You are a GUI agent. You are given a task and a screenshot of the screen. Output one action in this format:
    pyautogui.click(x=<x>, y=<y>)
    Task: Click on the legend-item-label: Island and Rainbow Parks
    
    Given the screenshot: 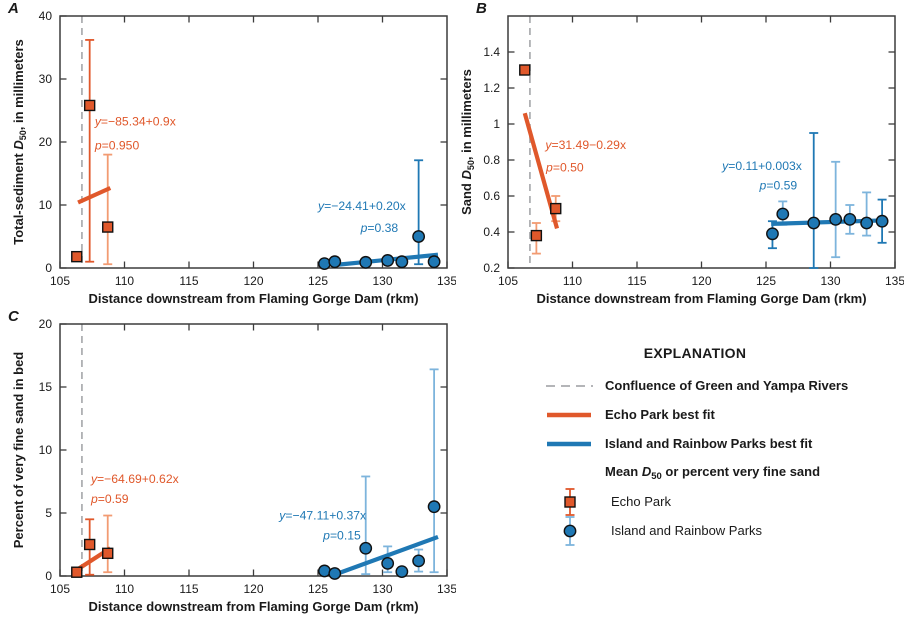 What is the action you would take?
    pyautogui.click(x=687, y=530)
    